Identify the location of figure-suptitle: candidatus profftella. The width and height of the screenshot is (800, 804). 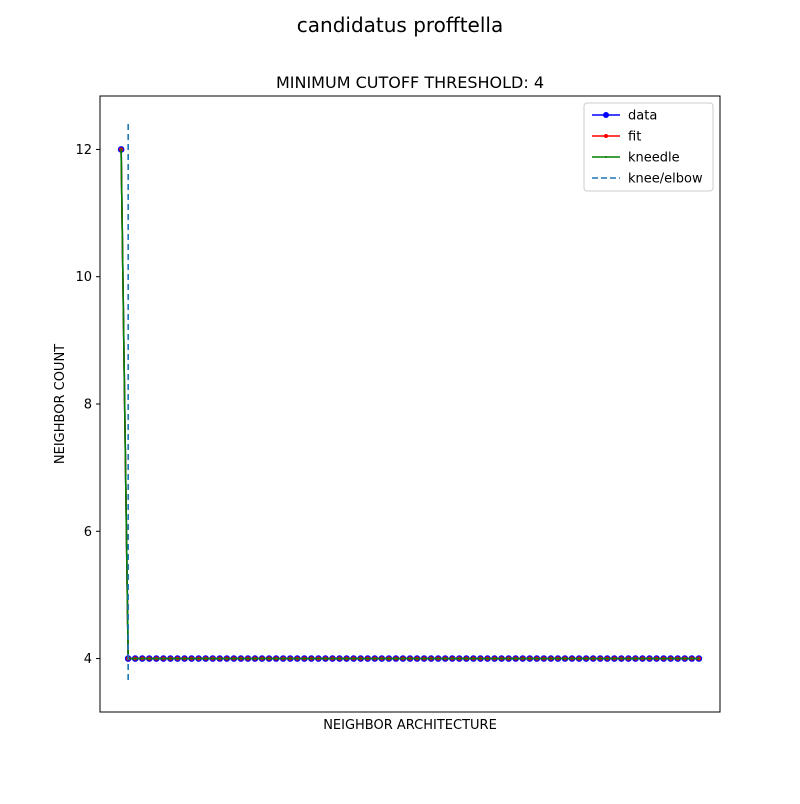
(400, 25).